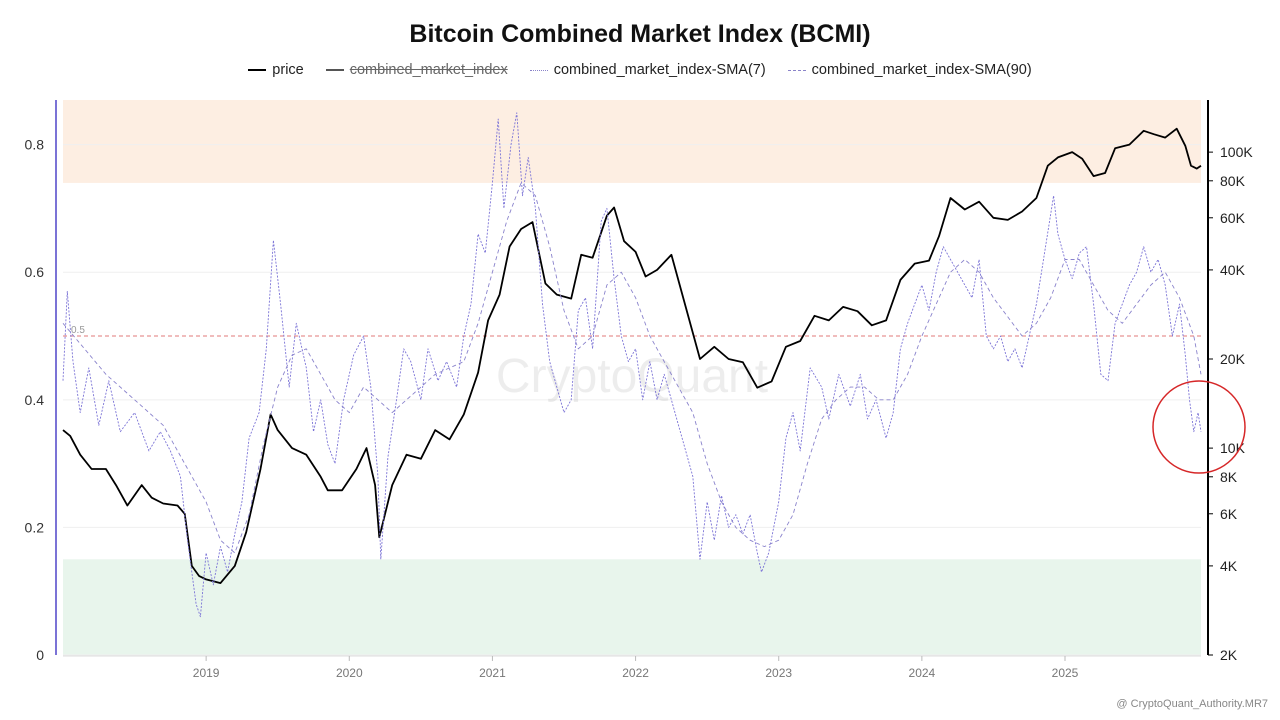  I want to click on legend-item-cmi-sma90: combined_market_index-SMA(90), so click(909, 70).